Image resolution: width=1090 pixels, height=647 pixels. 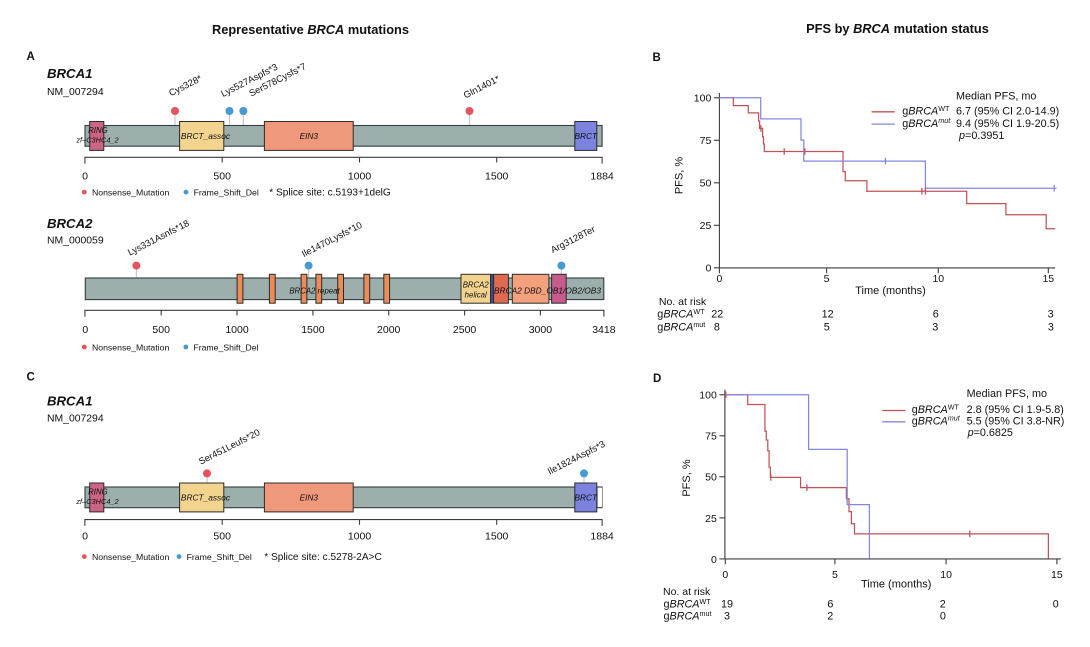 I want to click on svg-text: 9.4 (95% CI 1.9-20.5), so click(x=1007, y=124).